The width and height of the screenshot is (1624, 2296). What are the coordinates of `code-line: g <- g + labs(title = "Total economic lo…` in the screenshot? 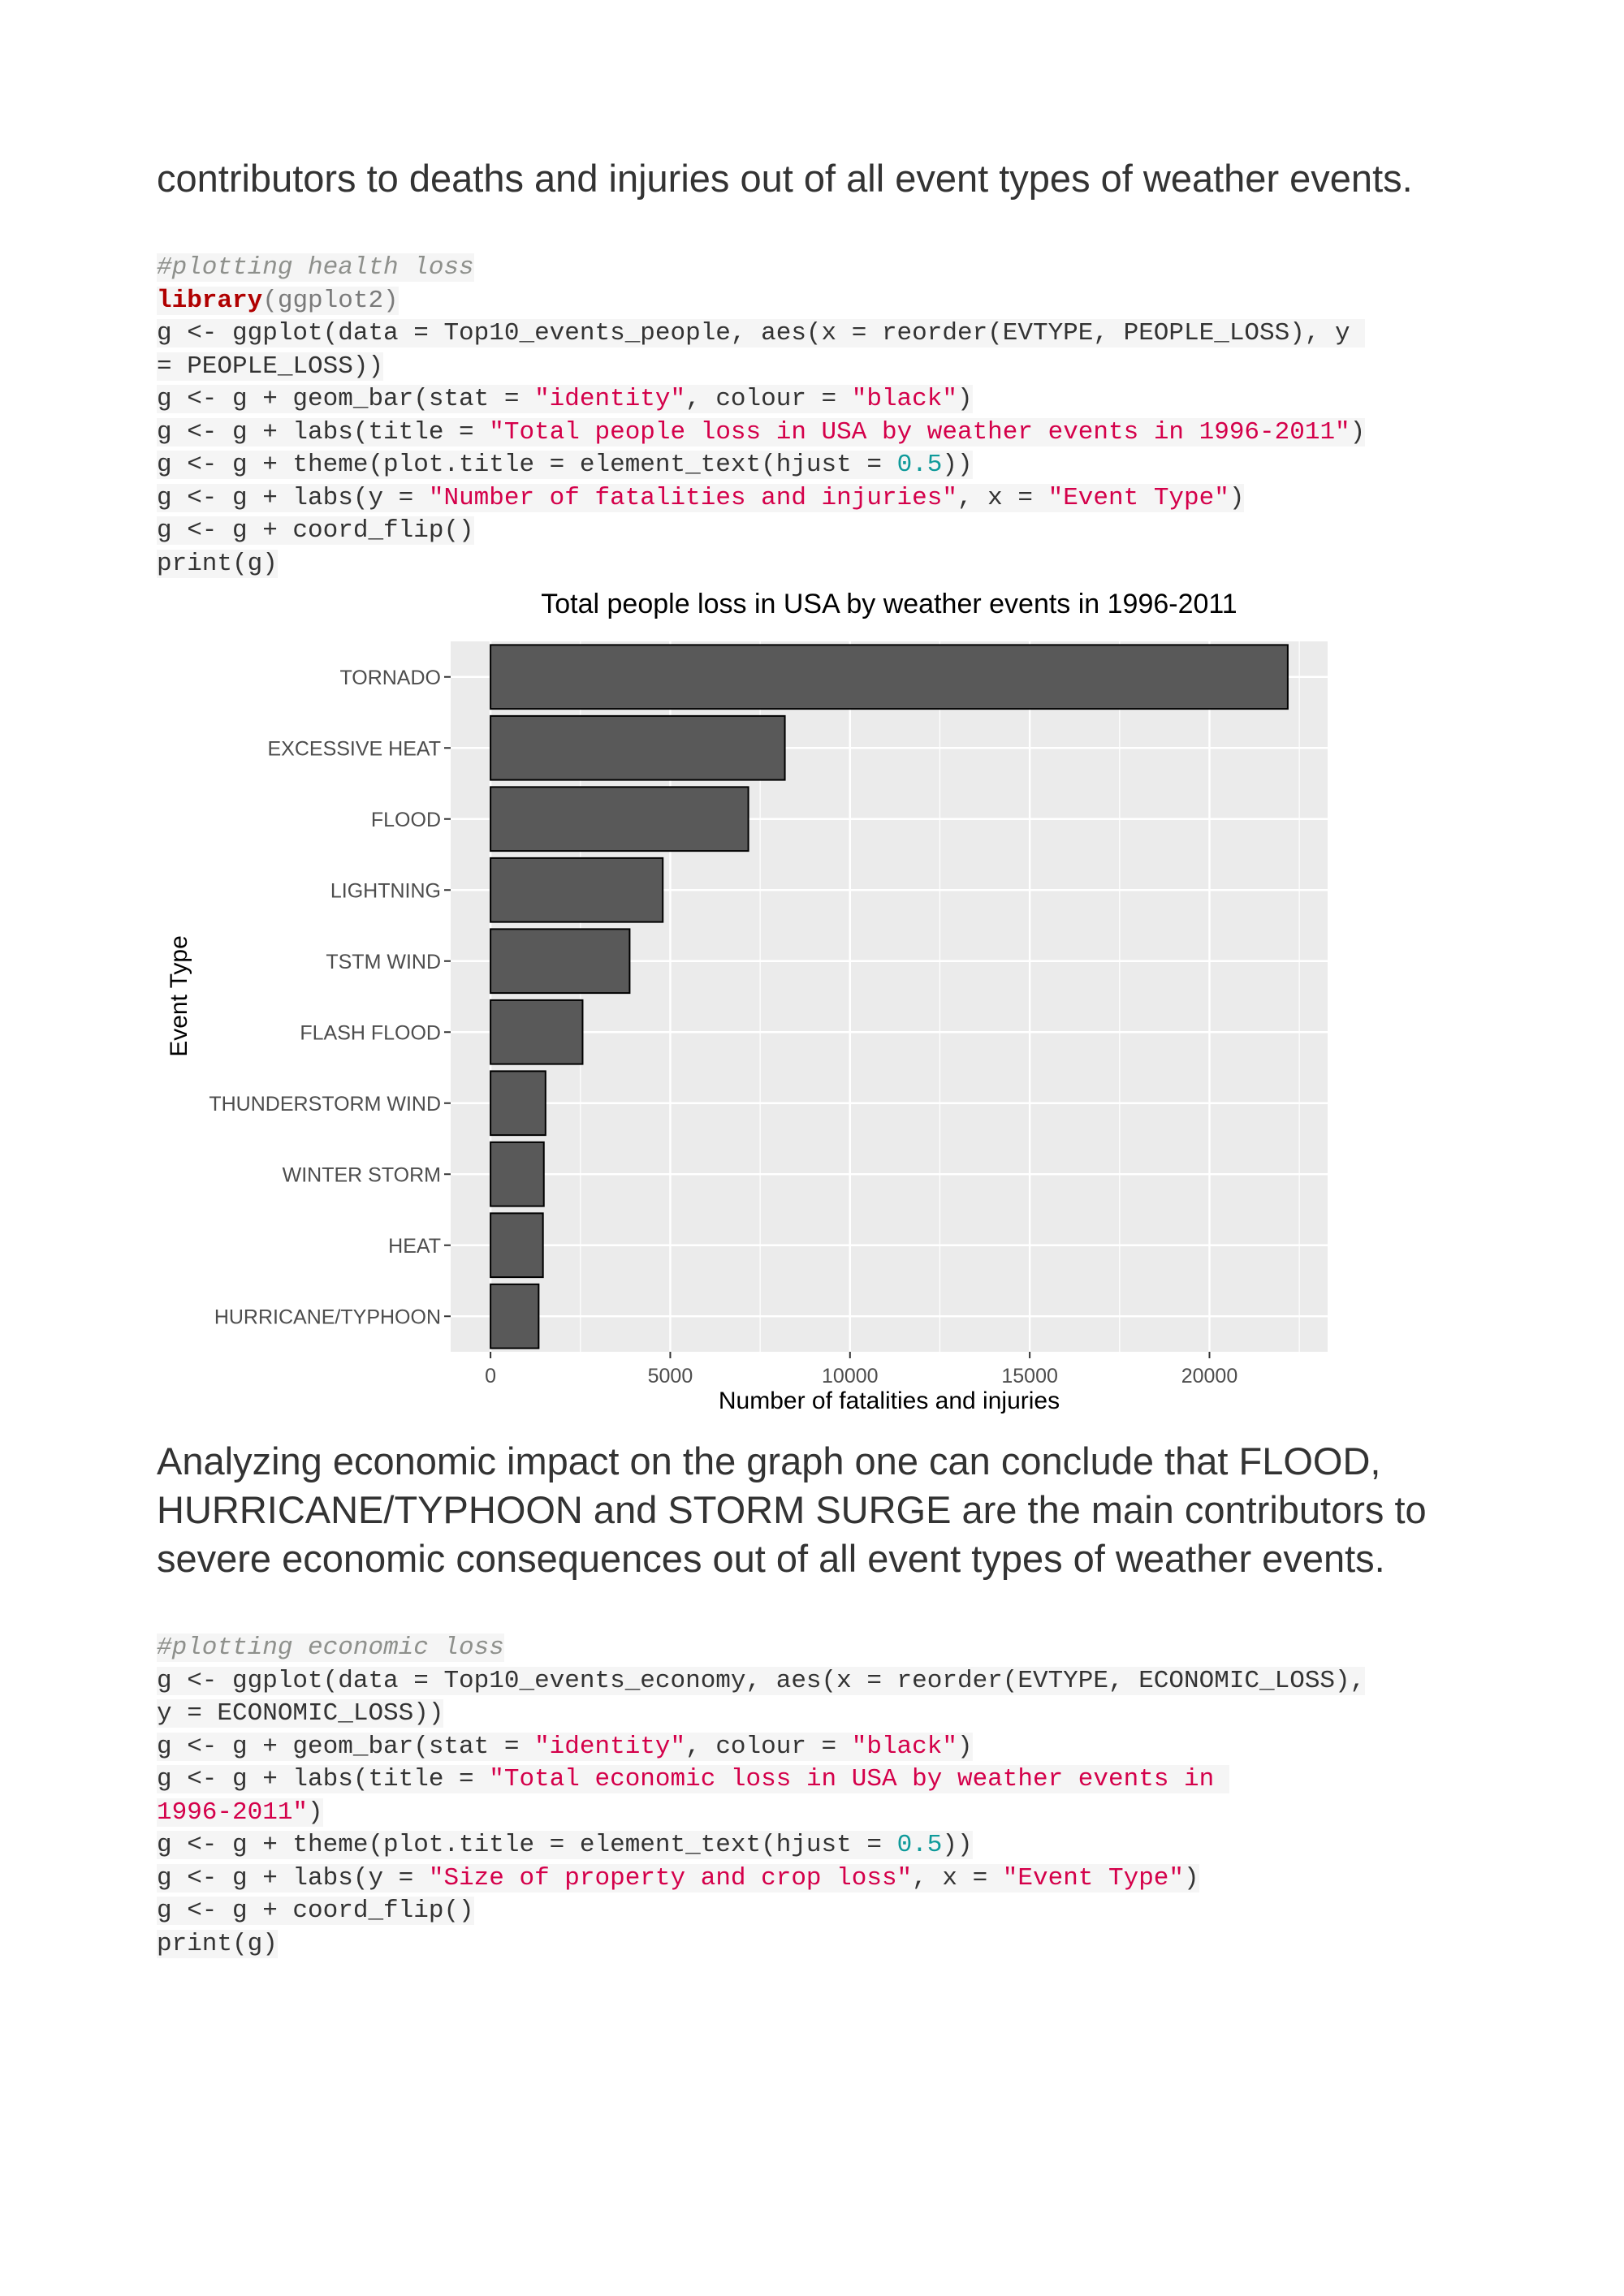 It's located at (827, 1780).